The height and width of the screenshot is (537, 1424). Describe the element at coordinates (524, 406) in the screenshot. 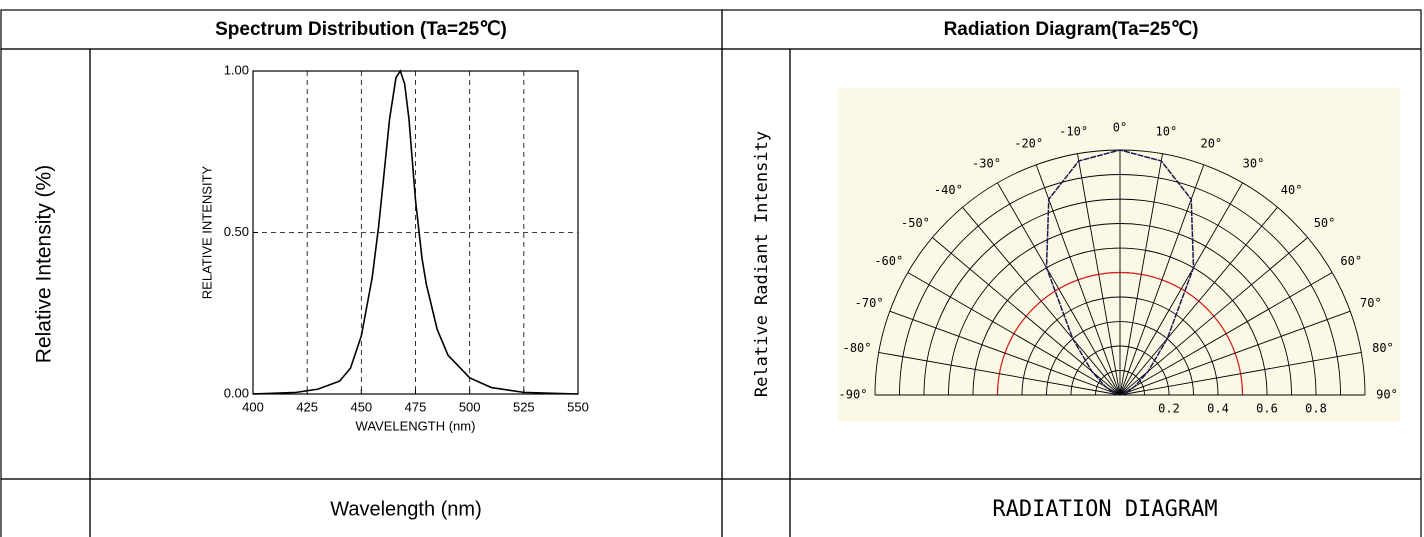

I see `x-tick-label: 525` at that location.